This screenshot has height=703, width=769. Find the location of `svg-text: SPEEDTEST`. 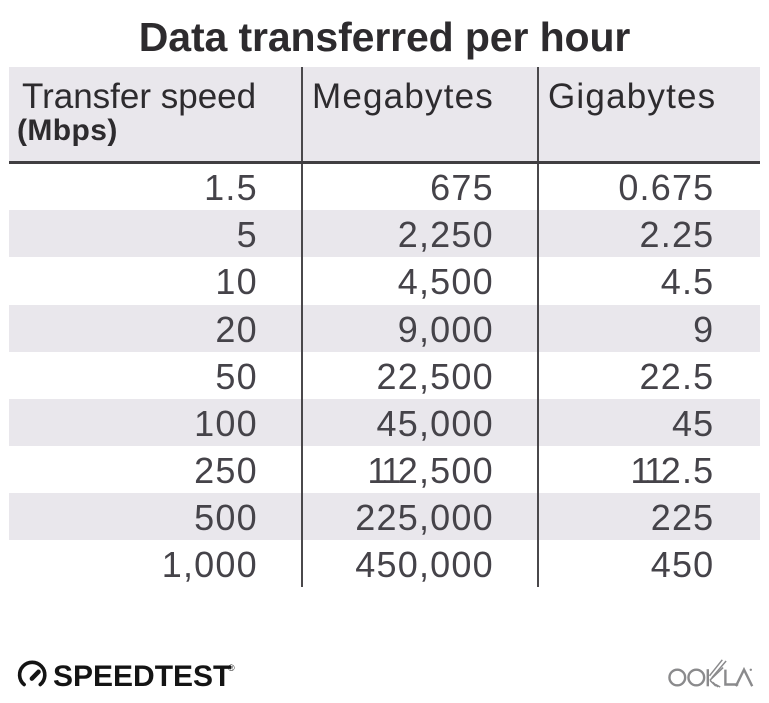

svg-text: SPEEDTEST is located at coordinates (142, 676).